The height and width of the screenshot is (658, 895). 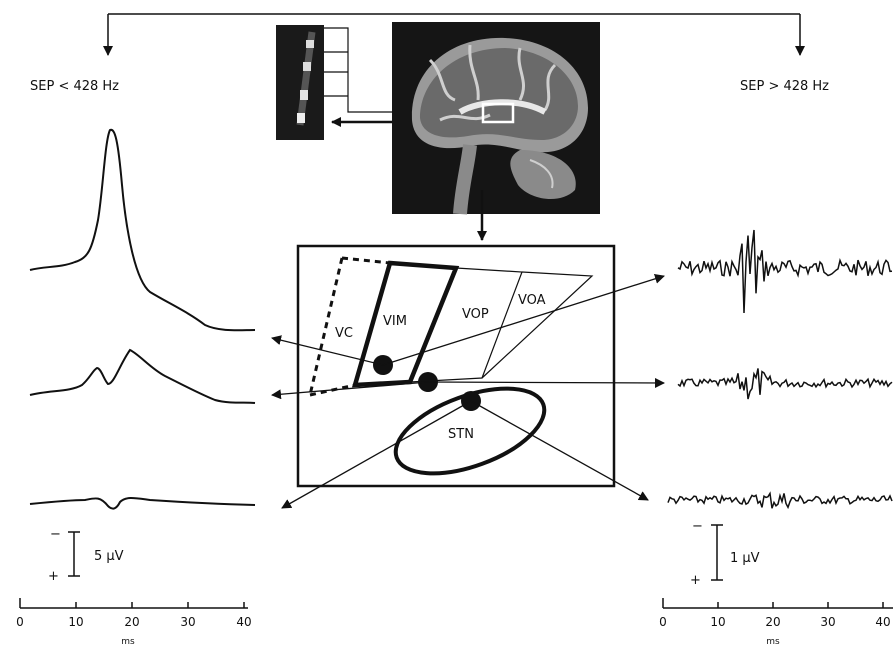 I want to click on left-axis-tick-40: 40, so click(x=243, y=622).